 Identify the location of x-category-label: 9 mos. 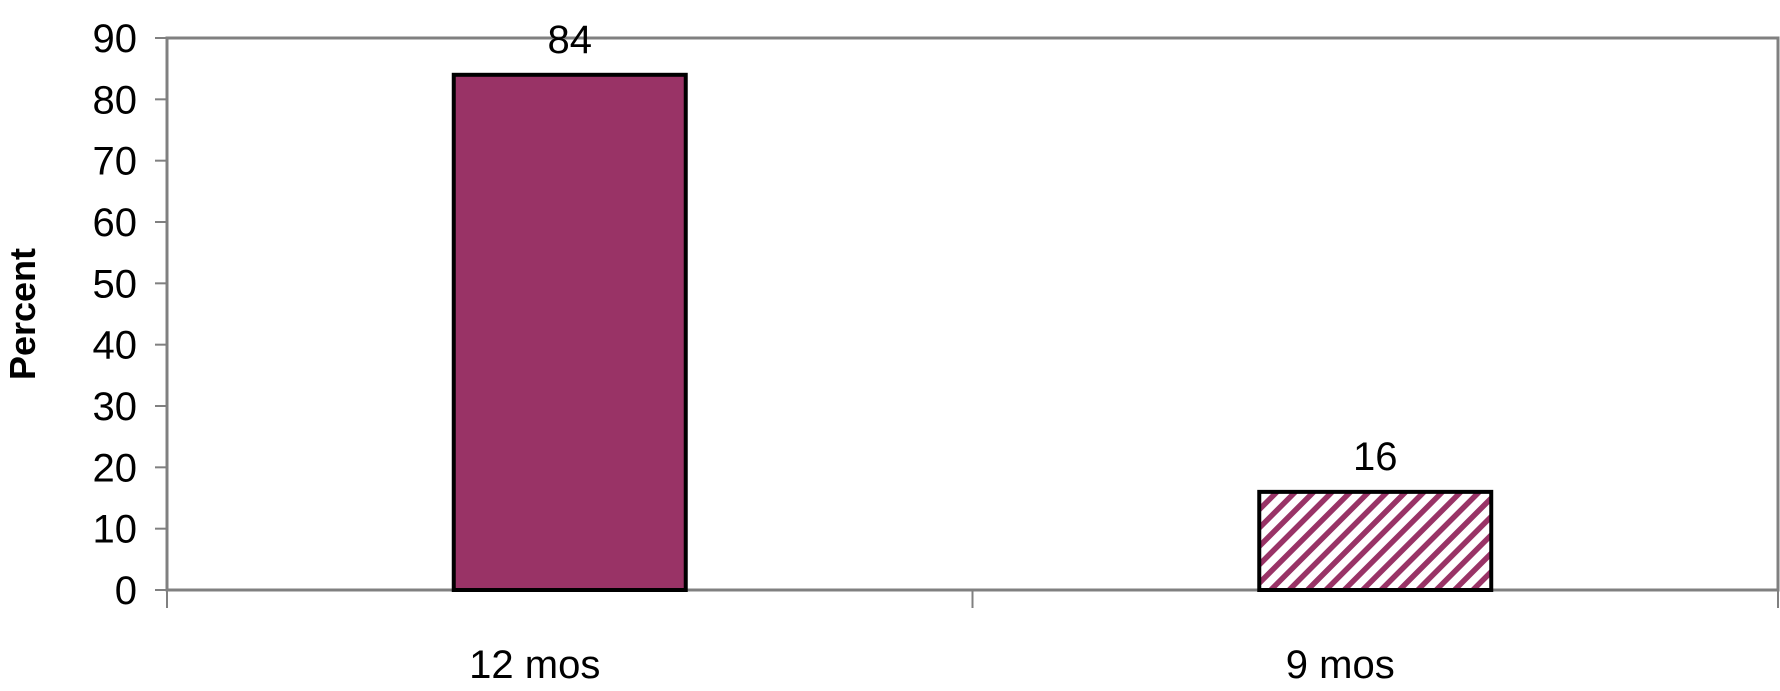
(1340, 665).